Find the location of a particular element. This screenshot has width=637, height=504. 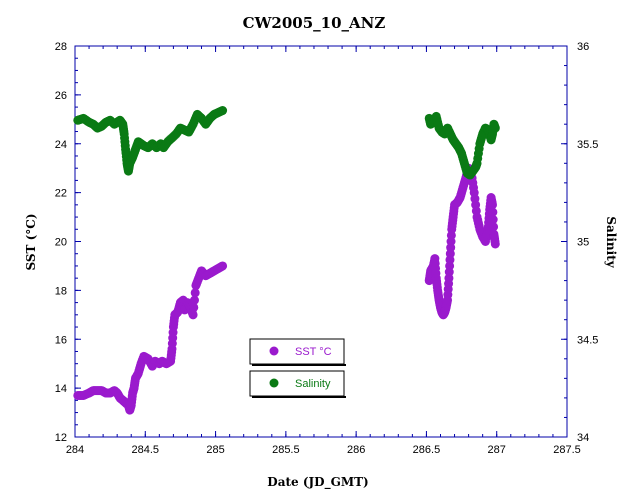

y-tick-label: 28 is located at coordinates (61, 47).